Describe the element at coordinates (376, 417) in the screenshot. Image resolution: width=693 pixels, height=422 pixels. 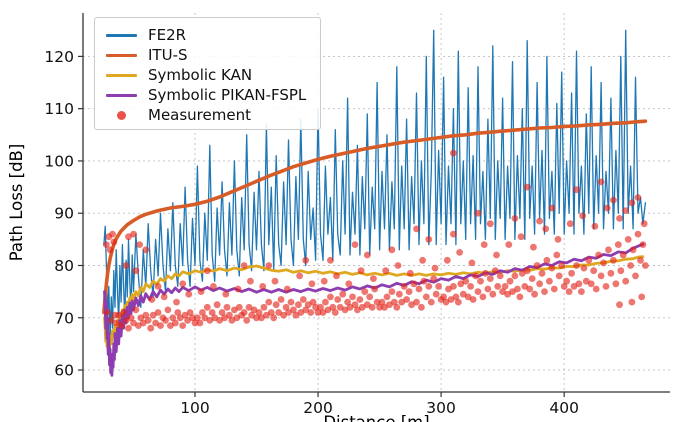
I see `x-axis-label: Distance [m]` at that location.